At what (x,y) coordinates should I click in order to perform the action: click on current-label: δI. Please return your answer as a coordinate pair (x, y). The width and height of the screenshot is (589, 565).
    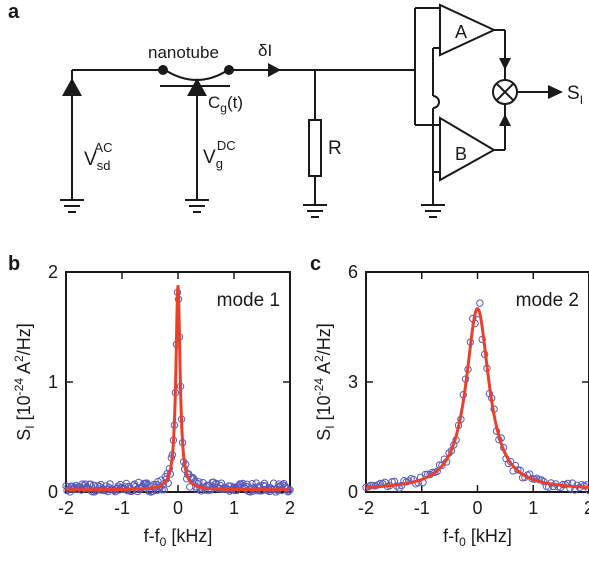
    Looking at the image, I should click on (265, 50).